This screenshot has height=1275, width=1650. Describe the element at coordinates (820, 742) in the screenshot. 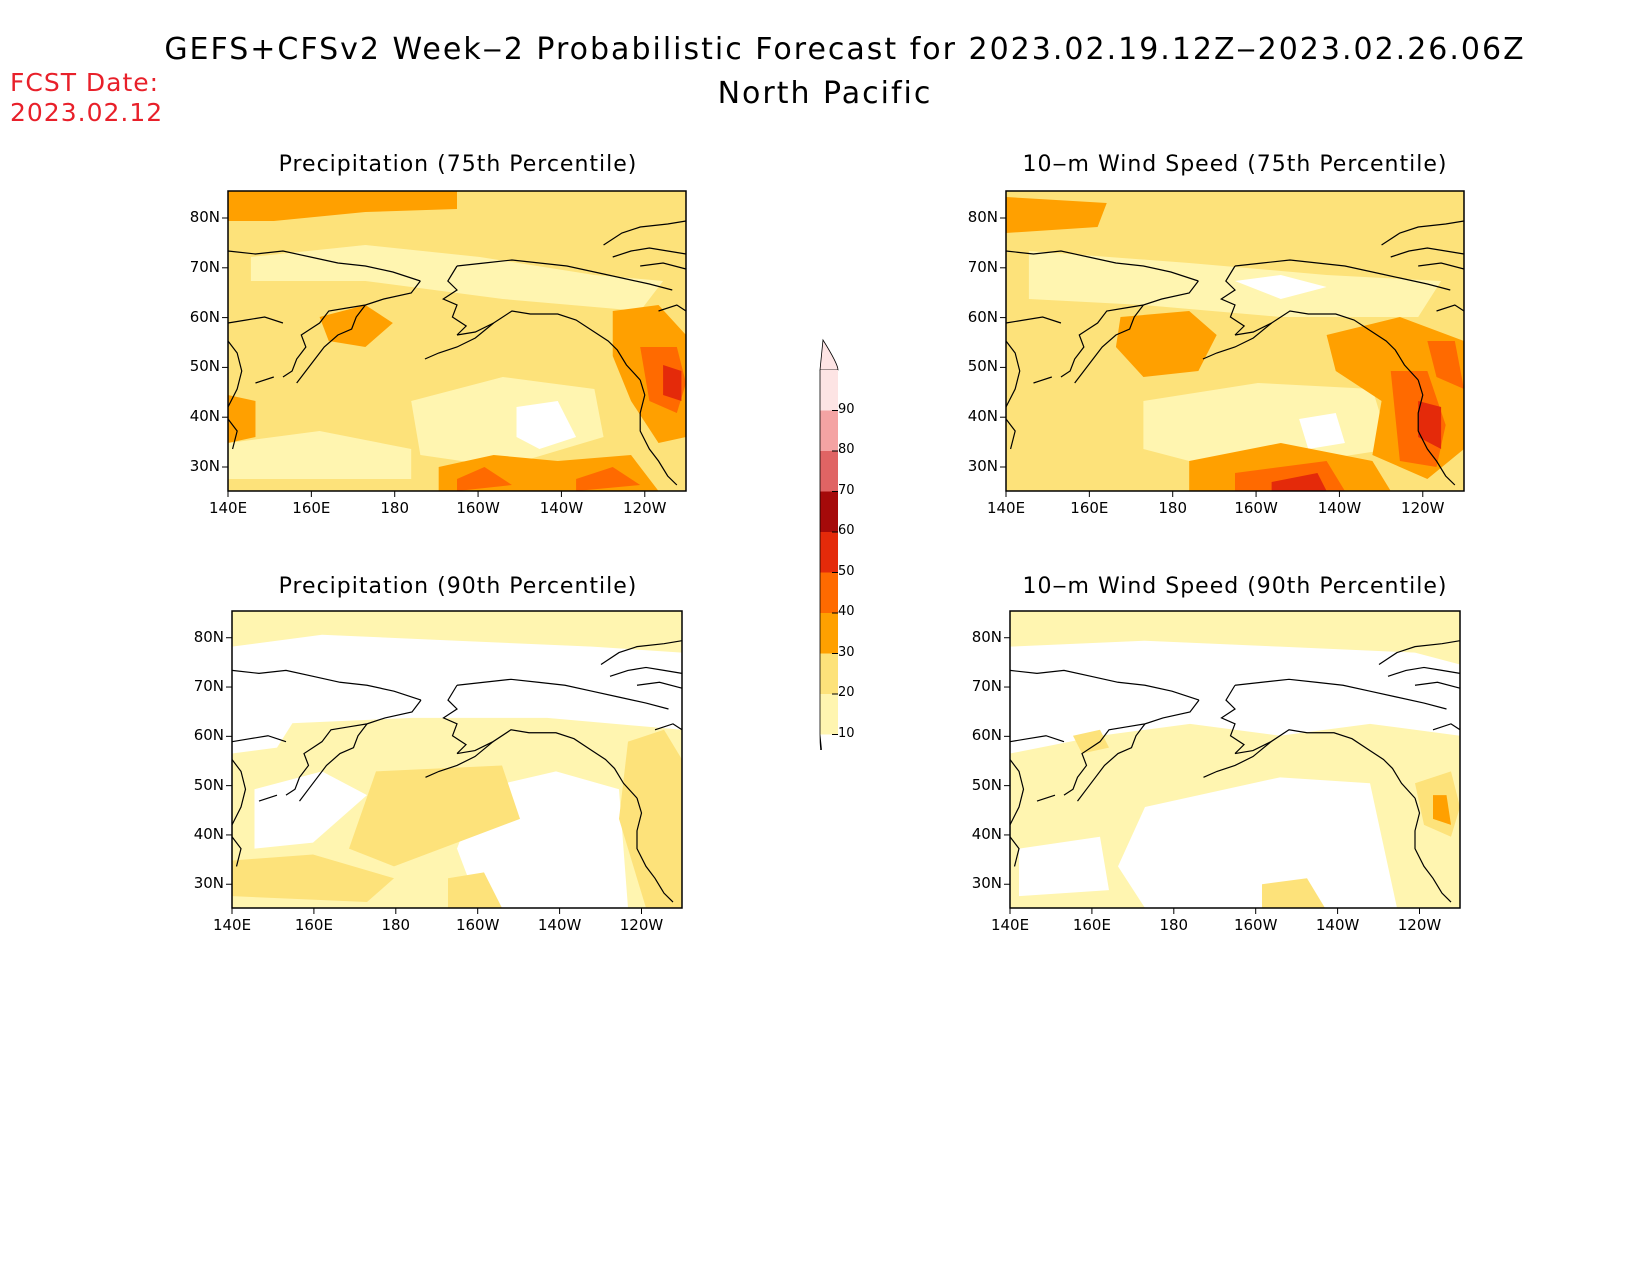

I see `colorbar-cap-bottom` at that location.